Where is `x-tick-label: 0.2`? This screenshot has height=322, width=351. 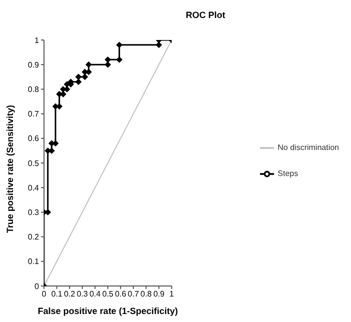 x-tick-label: 0.2 is located at coordinates (70, 294).